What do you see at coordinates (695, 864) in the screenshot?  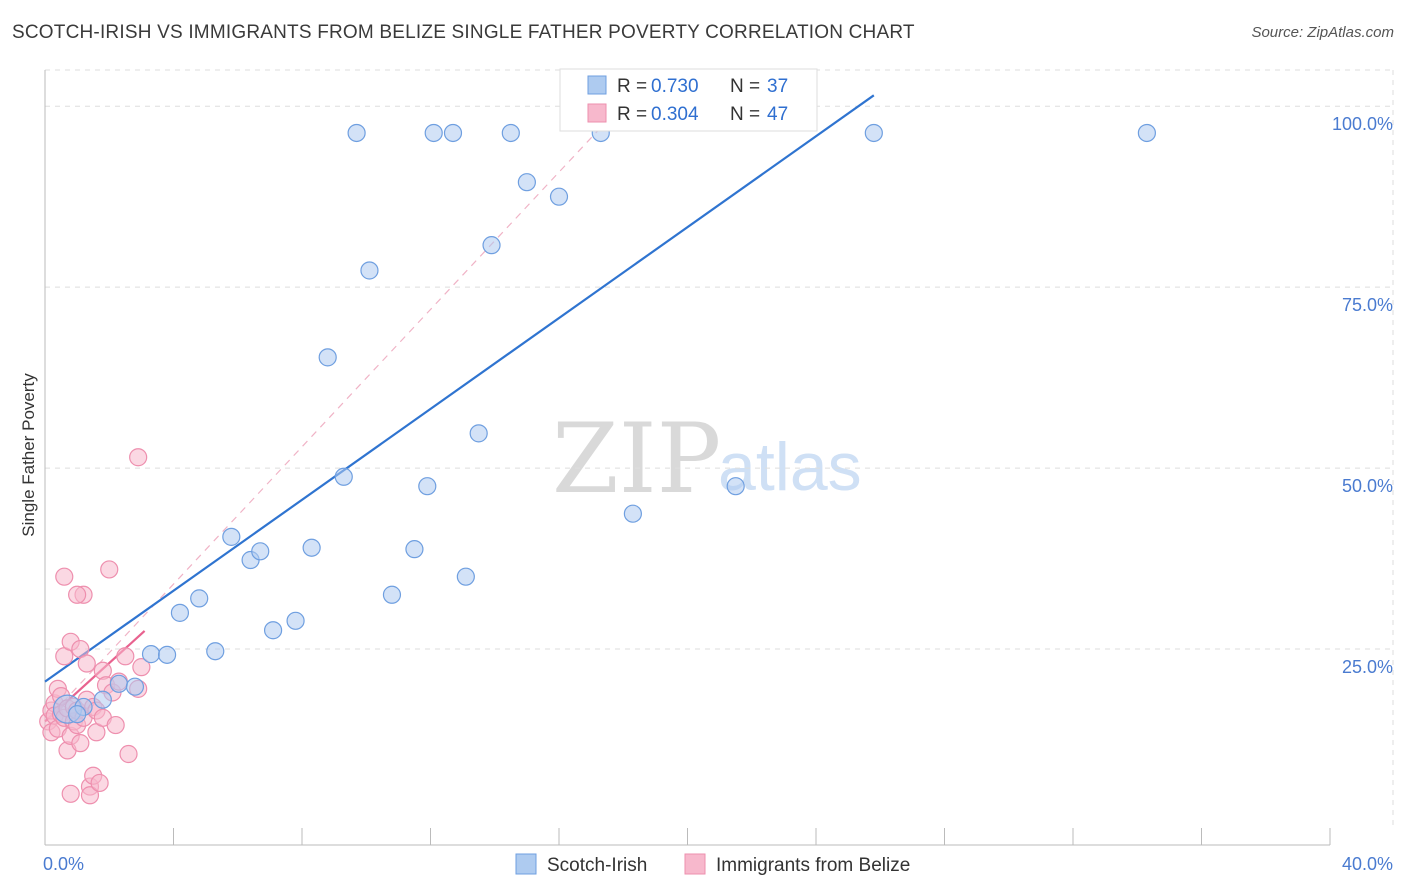 I see `series-legend-swatch-belize` at bounding box center [695, 864].